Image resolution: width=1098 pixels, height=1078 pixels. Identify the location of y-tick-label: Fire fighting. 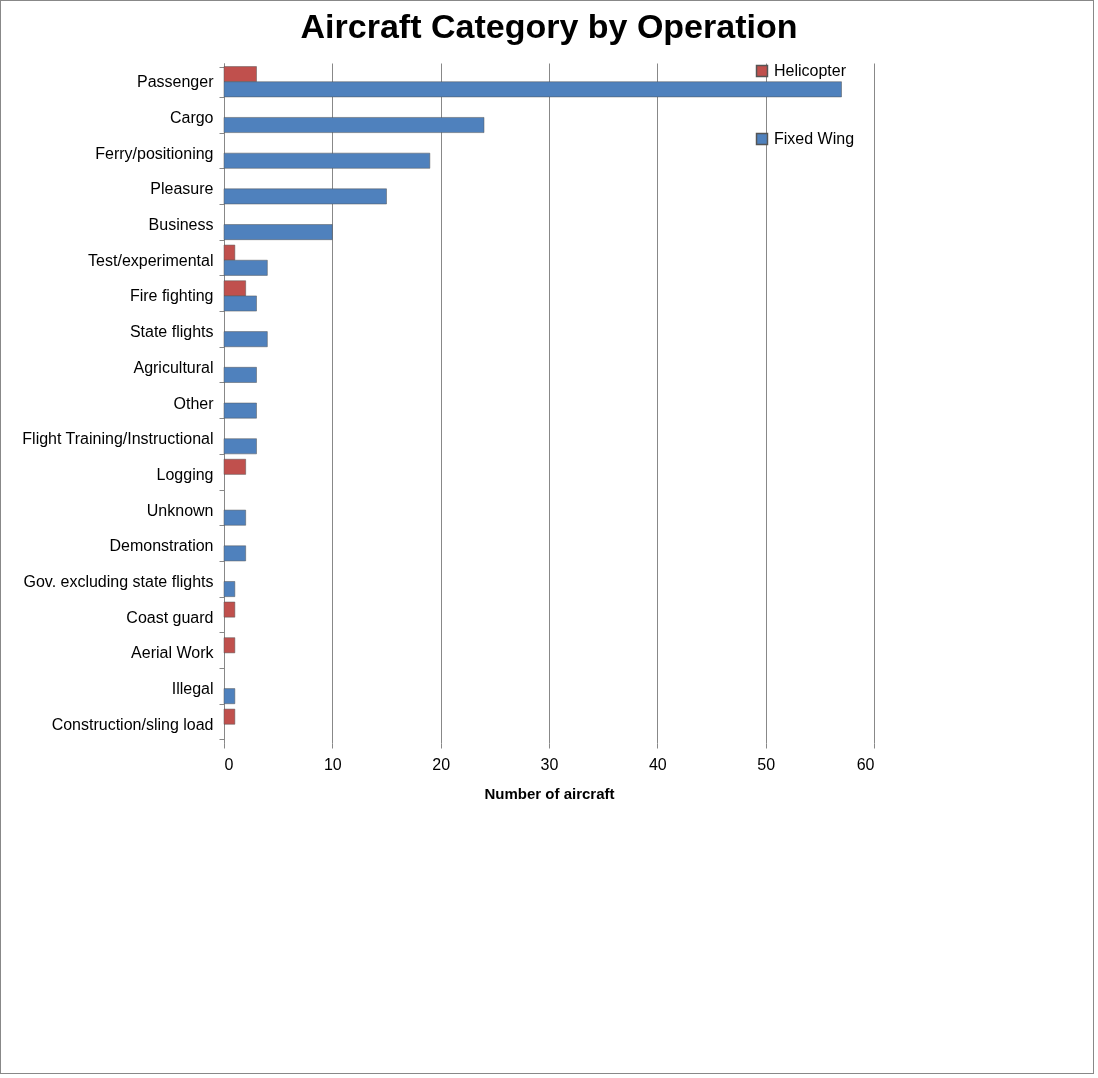
(171, 296).